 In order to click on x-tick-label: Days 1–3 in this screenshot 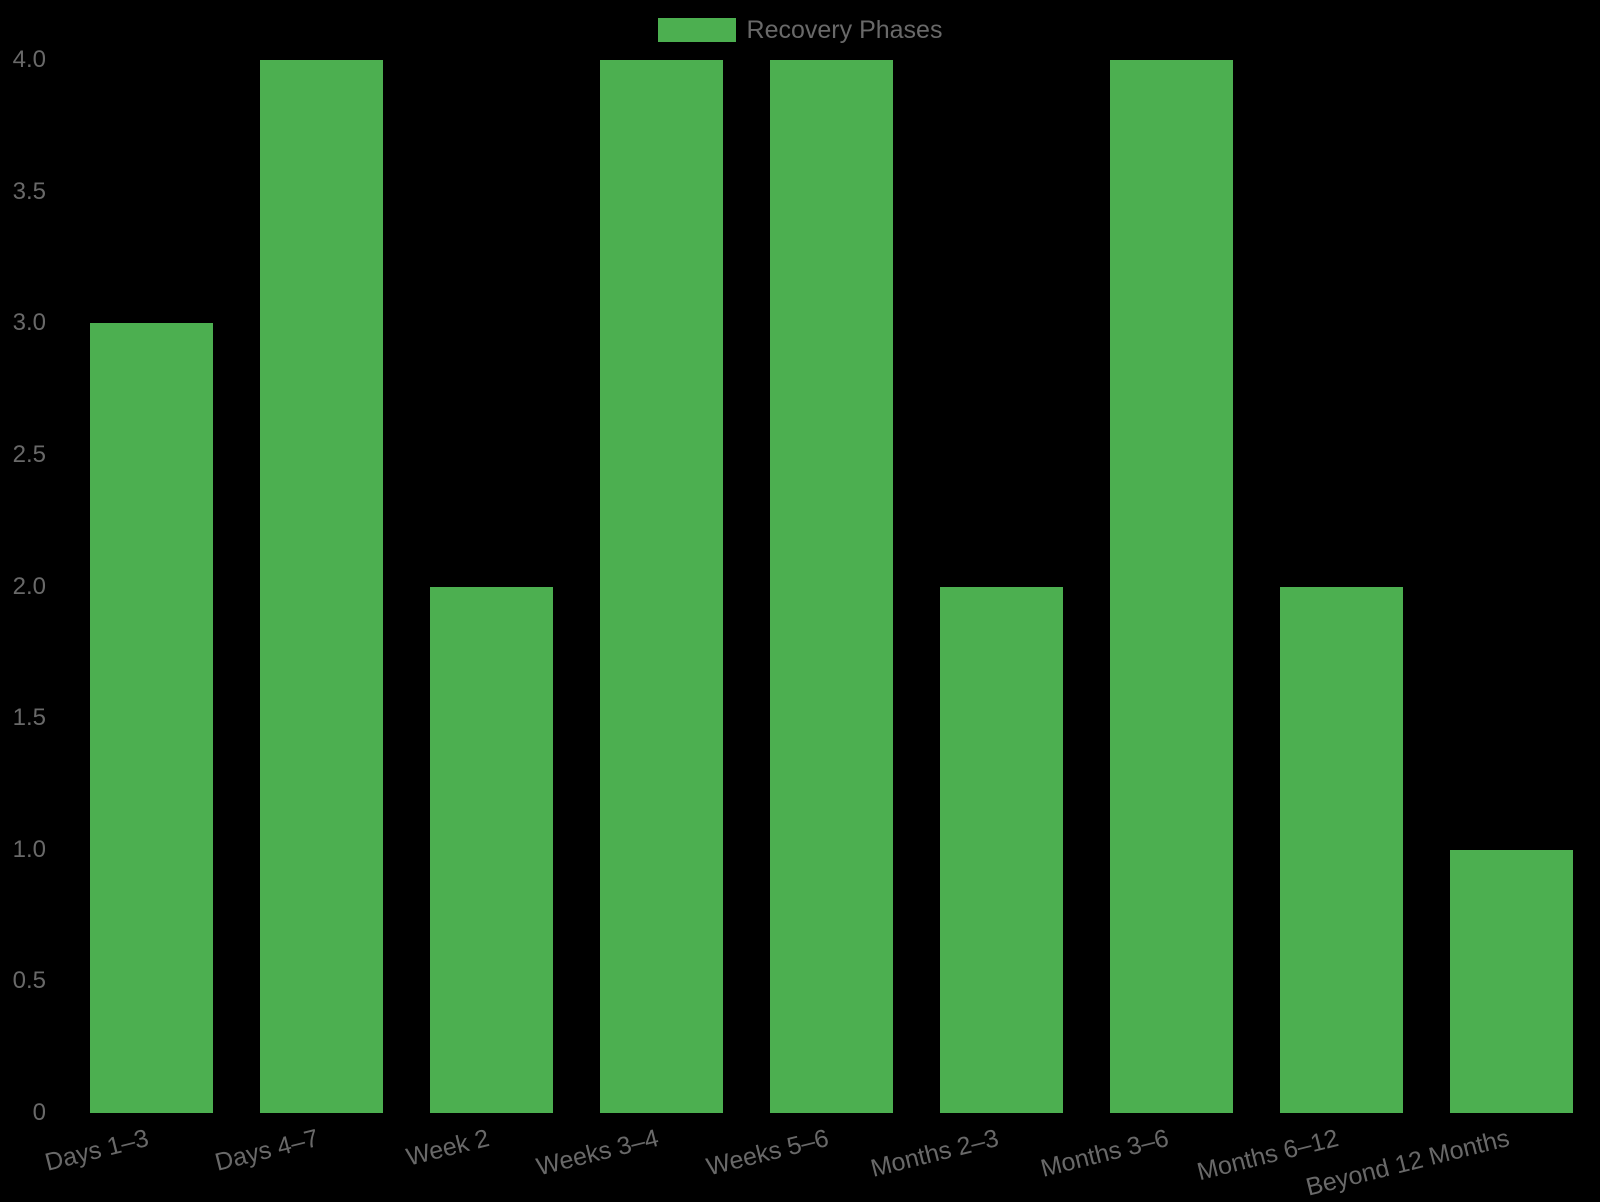, I will do `click(97, 1150)`.